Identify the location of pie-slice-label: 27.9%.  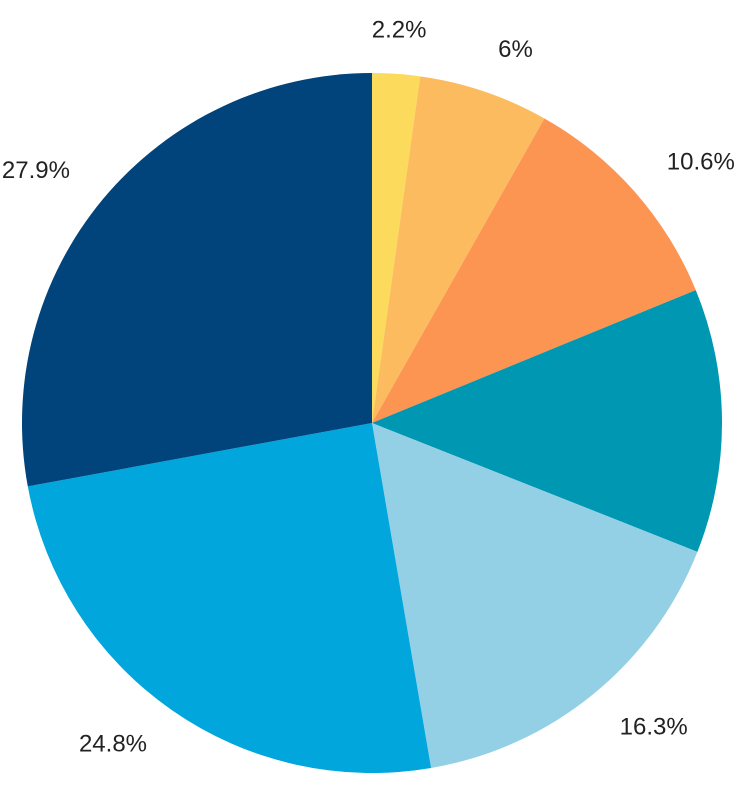
(36, 170).